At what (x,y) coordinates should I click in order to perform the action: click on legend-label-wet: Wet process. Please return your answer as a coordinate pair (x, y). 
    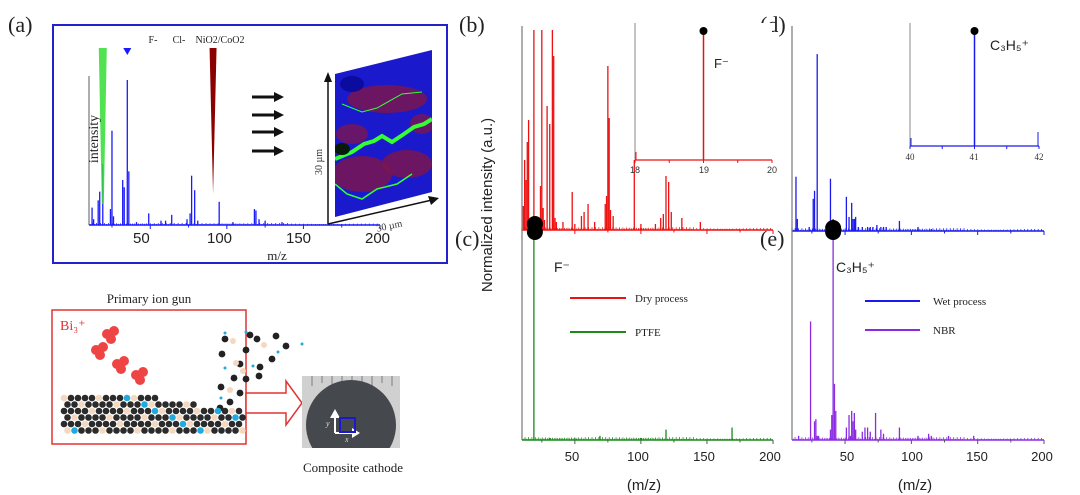
    Looking at the image, I should click on (959, 302).